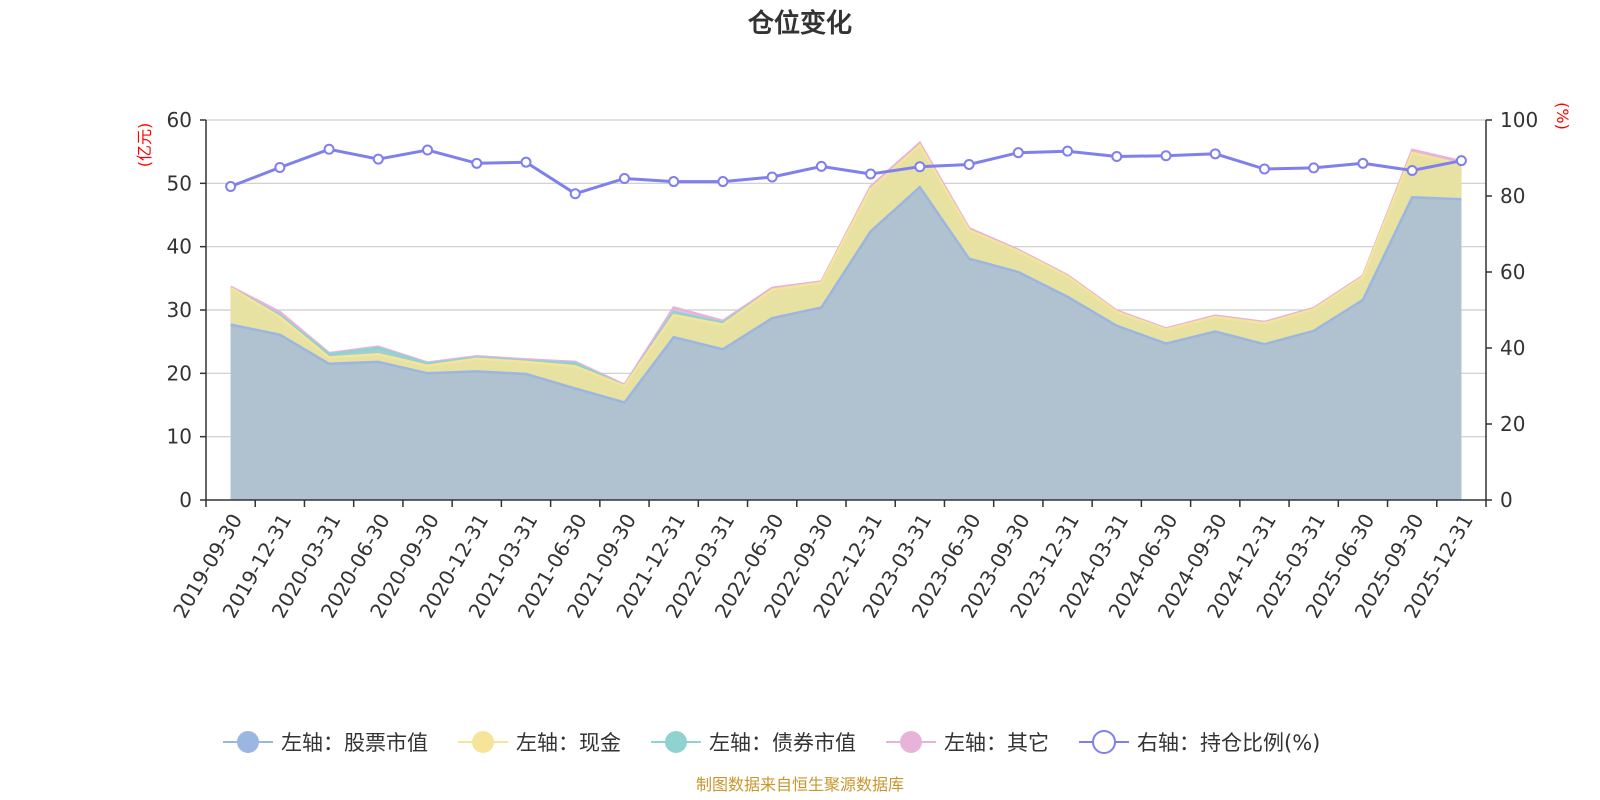 The height and width of the screenshot is (800, 1600). What do you see at coordinates (354, 743) in the screenshot?
I see `legend-label: 左轴：股票市值` at bounding box center [354, 743].